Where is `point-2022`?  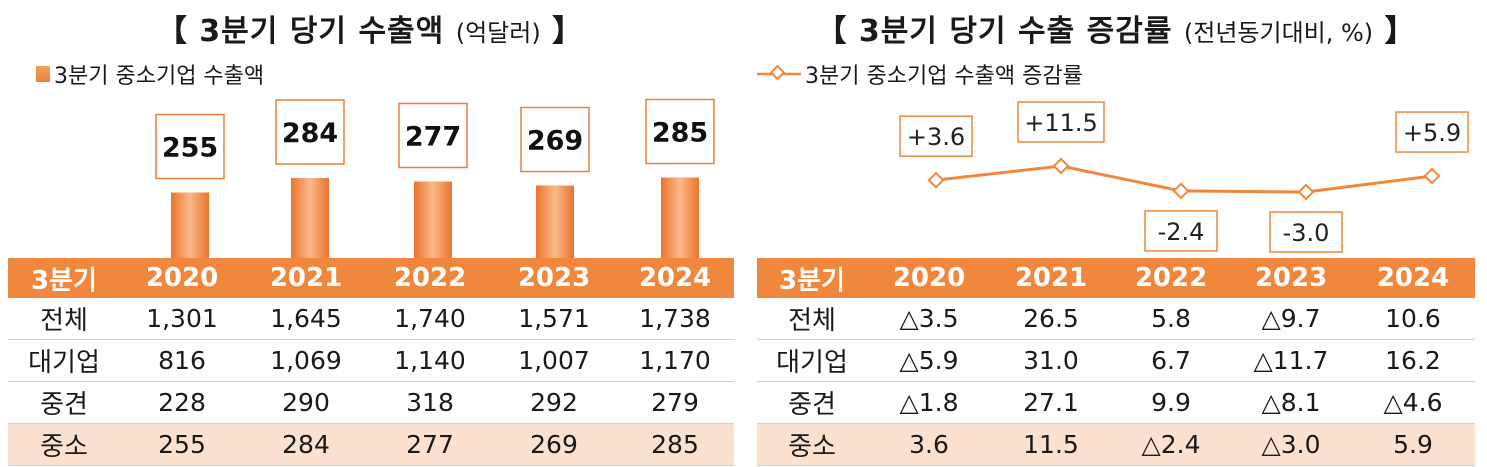 point-2022 is located at coordinates (1181, 191).